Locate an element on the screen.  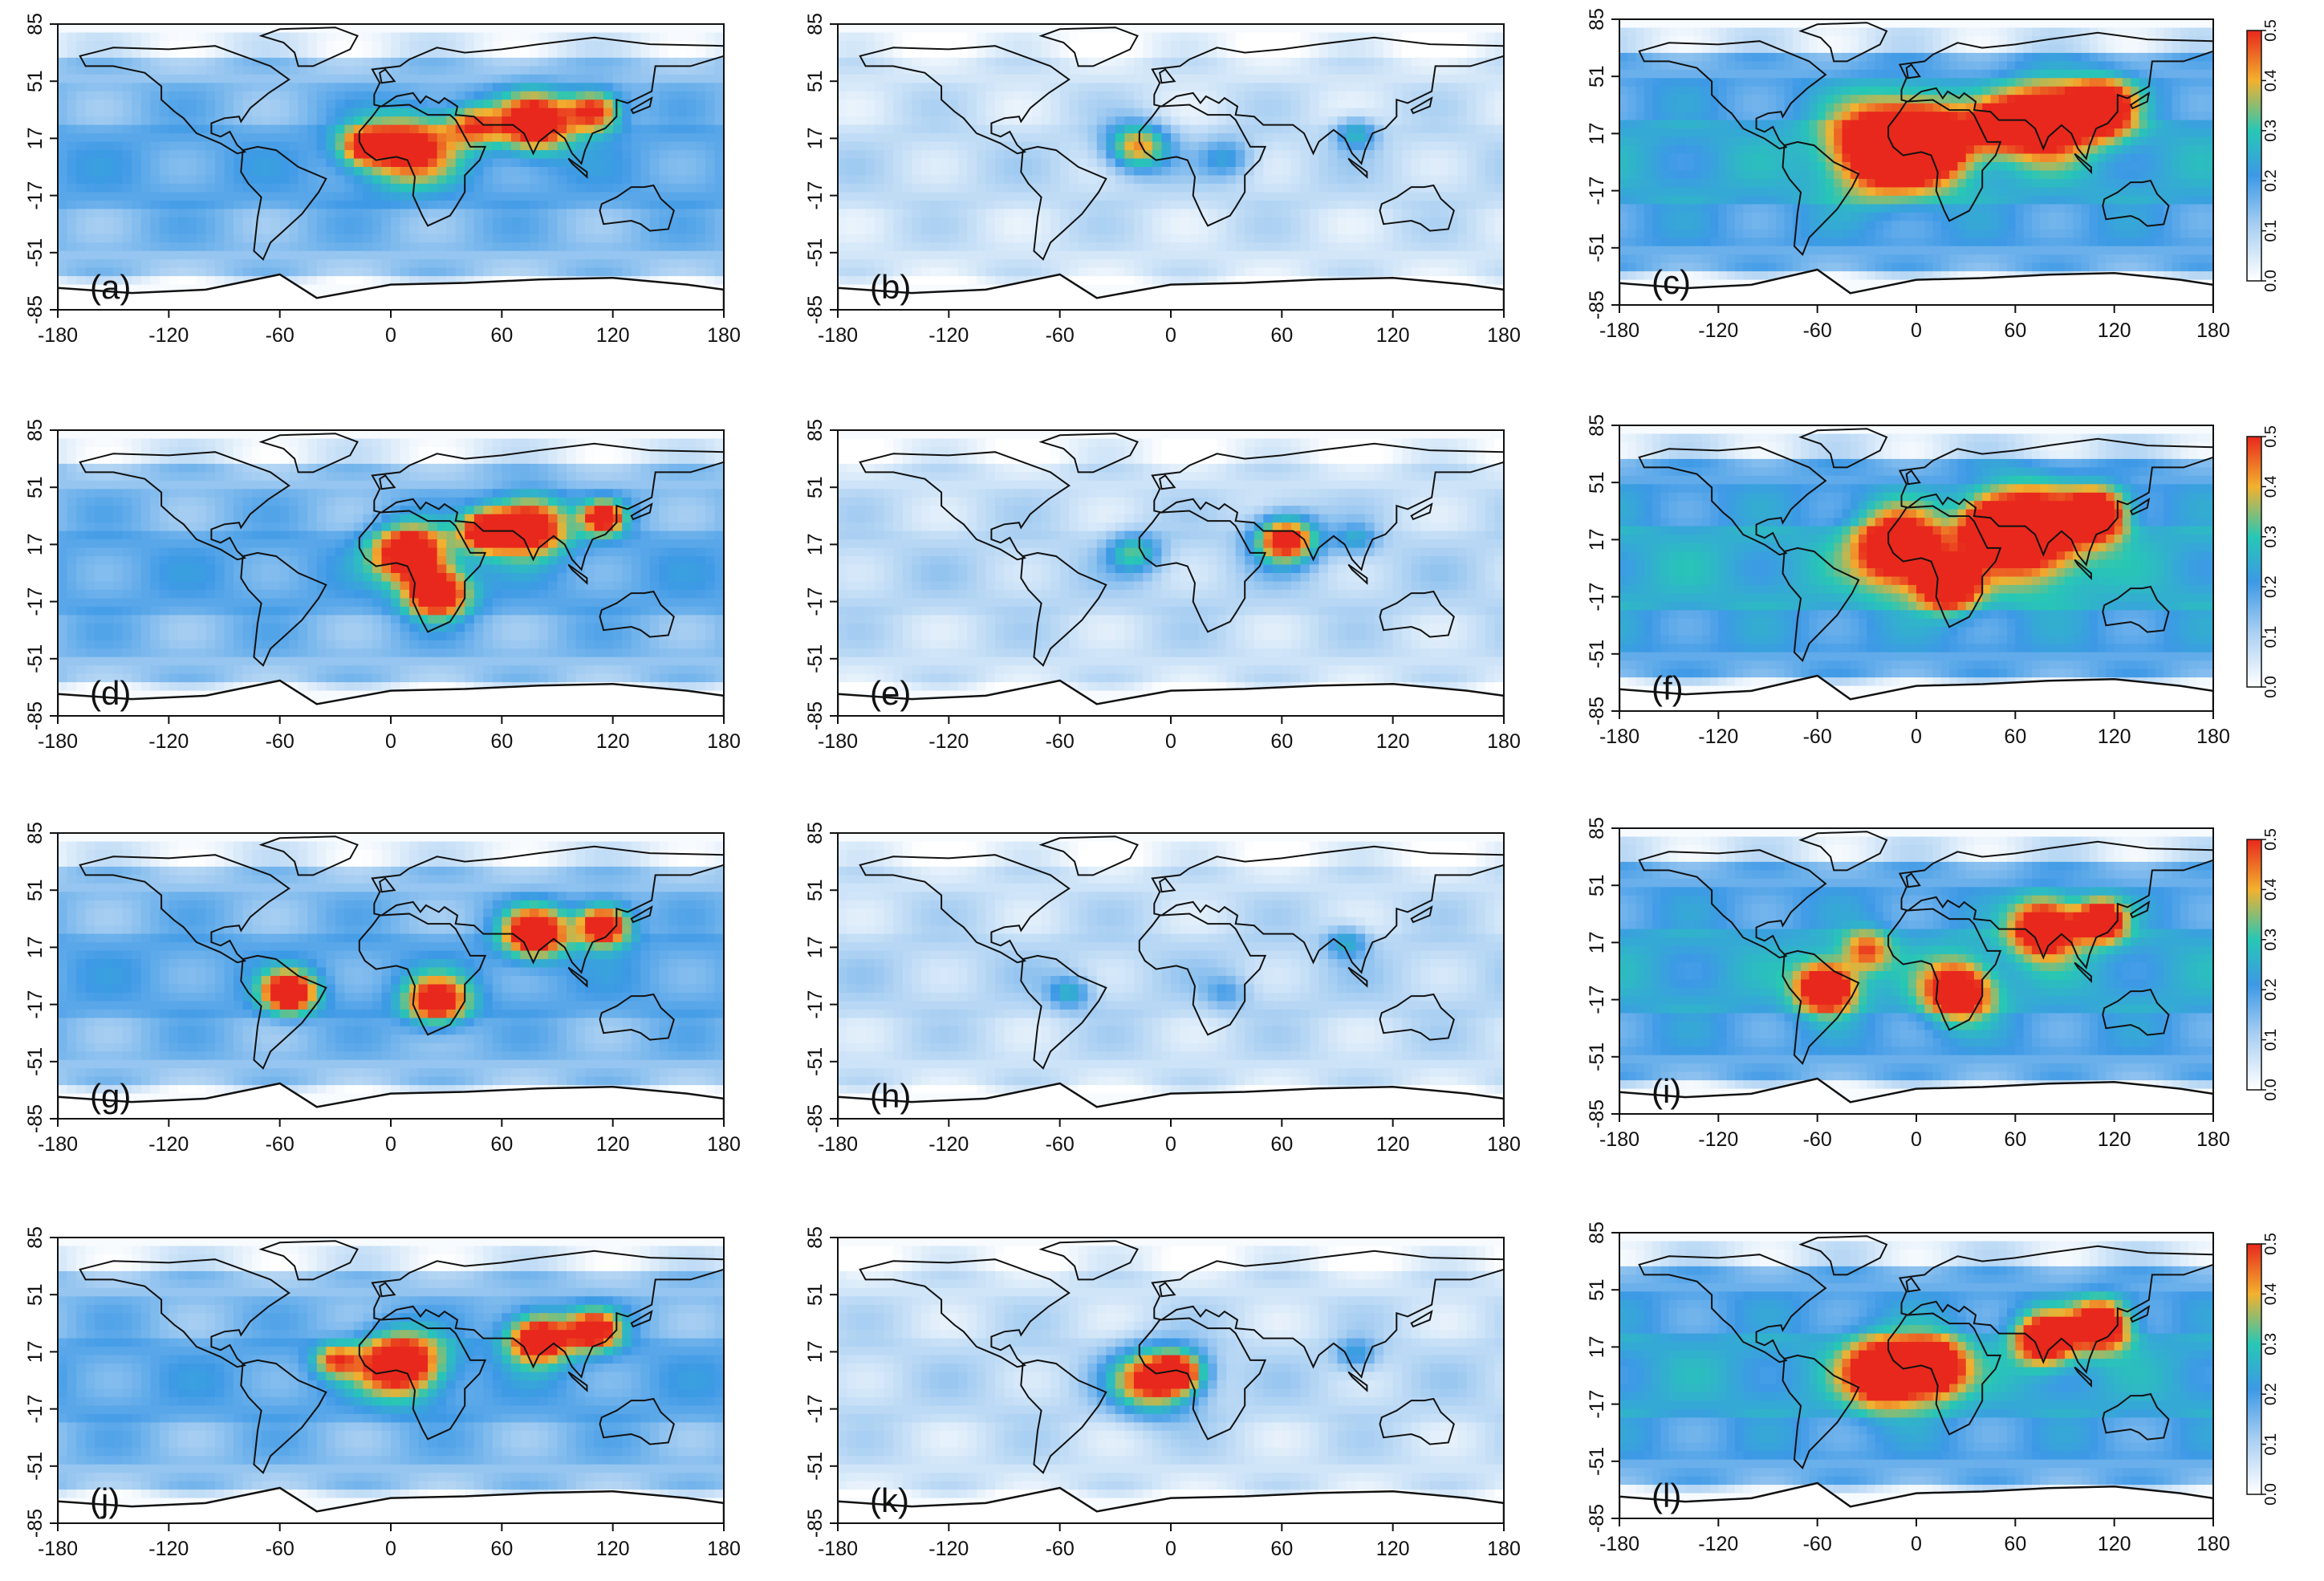
panel-b: -180 -120 -60 0 60 120 180 85 51 17 -17 -51 -85 (b) is located at coordinates (1162, 180).